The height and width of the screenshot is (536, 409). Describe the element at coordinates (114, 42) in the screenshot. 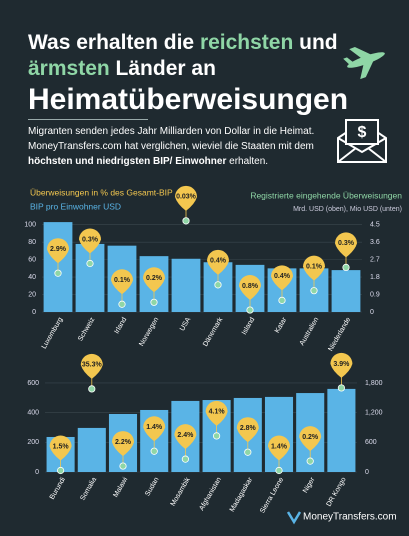

I see `title-part: Was erhalten die` at that location.